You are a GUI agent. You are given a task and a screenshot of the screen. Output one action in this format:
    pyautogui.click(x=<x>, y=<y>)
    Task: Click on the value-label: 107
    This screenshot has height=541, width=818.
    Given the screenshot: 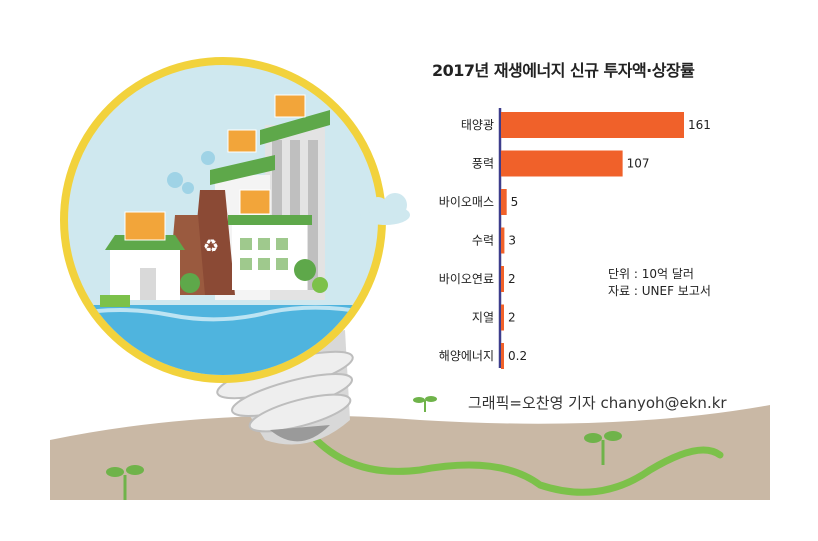 What is the action you would take?
    pyautogui.click(x=638, y=164)
    